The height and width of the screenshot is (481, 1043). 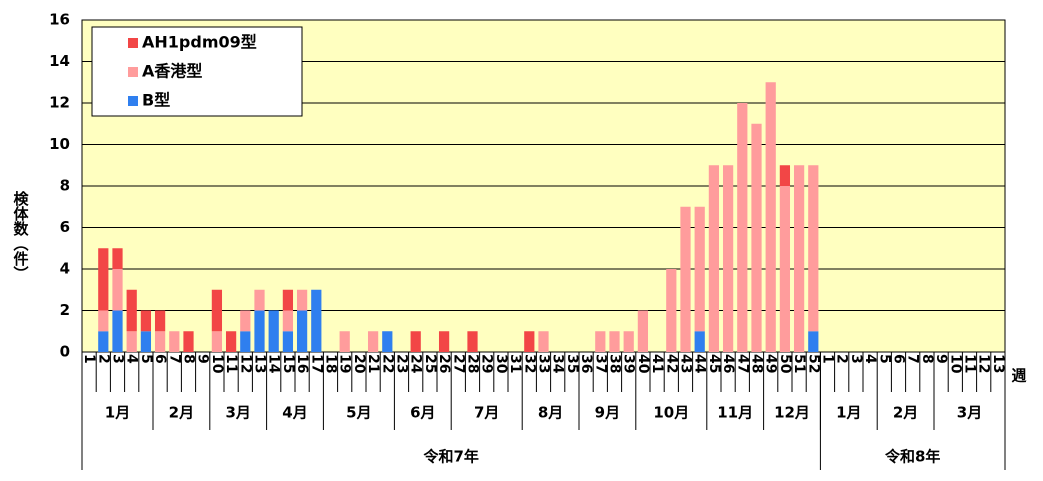 What do you see at coordinates (529, 363) in the screenshot?
I see `x-tick-label: 32` at bounding box center [529, 363].